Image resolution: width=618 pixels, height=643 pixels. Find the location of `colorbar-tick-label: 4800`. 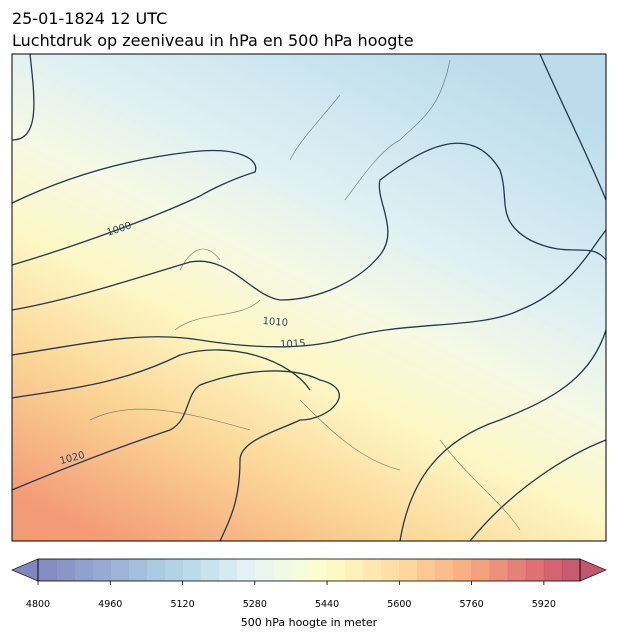

colorbar-tick-label: 4800 is located at coordinates (38, 604).